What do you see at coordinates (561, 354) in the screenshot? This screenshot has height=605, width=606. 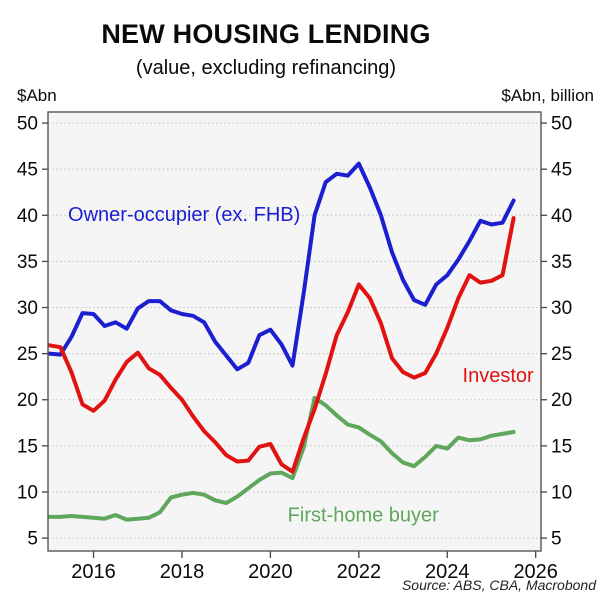 I see `y-axis-label-right: 25` at bounding box center [561, 354].